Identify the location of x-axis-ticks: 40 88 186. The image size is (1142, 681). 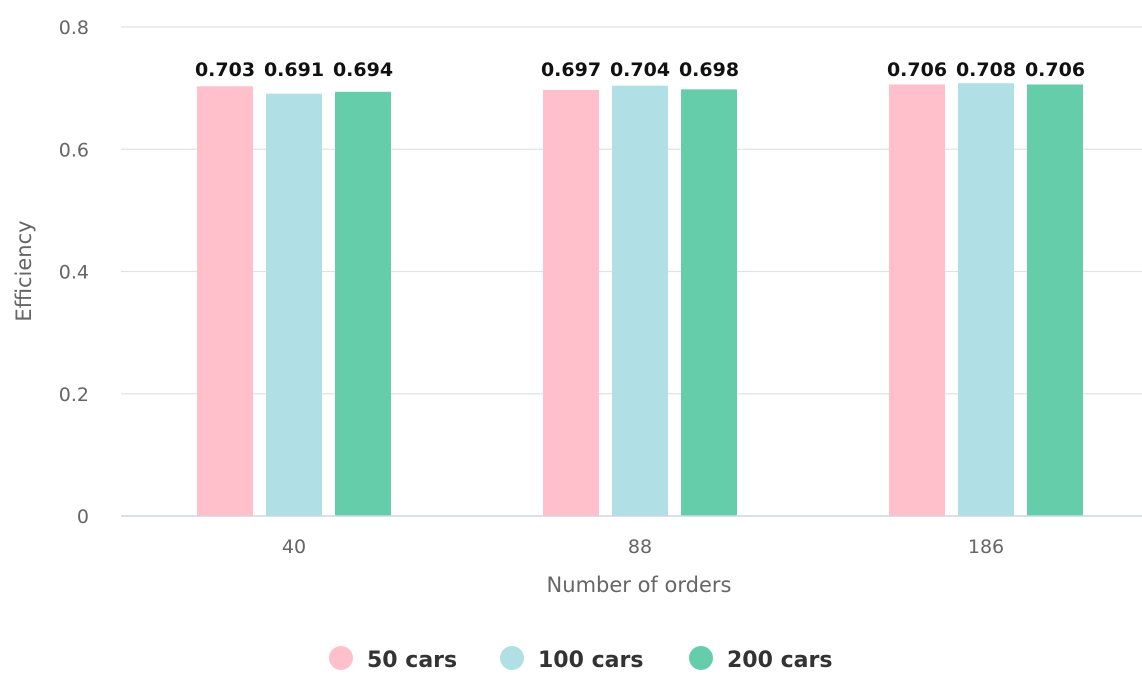
(643, 547).